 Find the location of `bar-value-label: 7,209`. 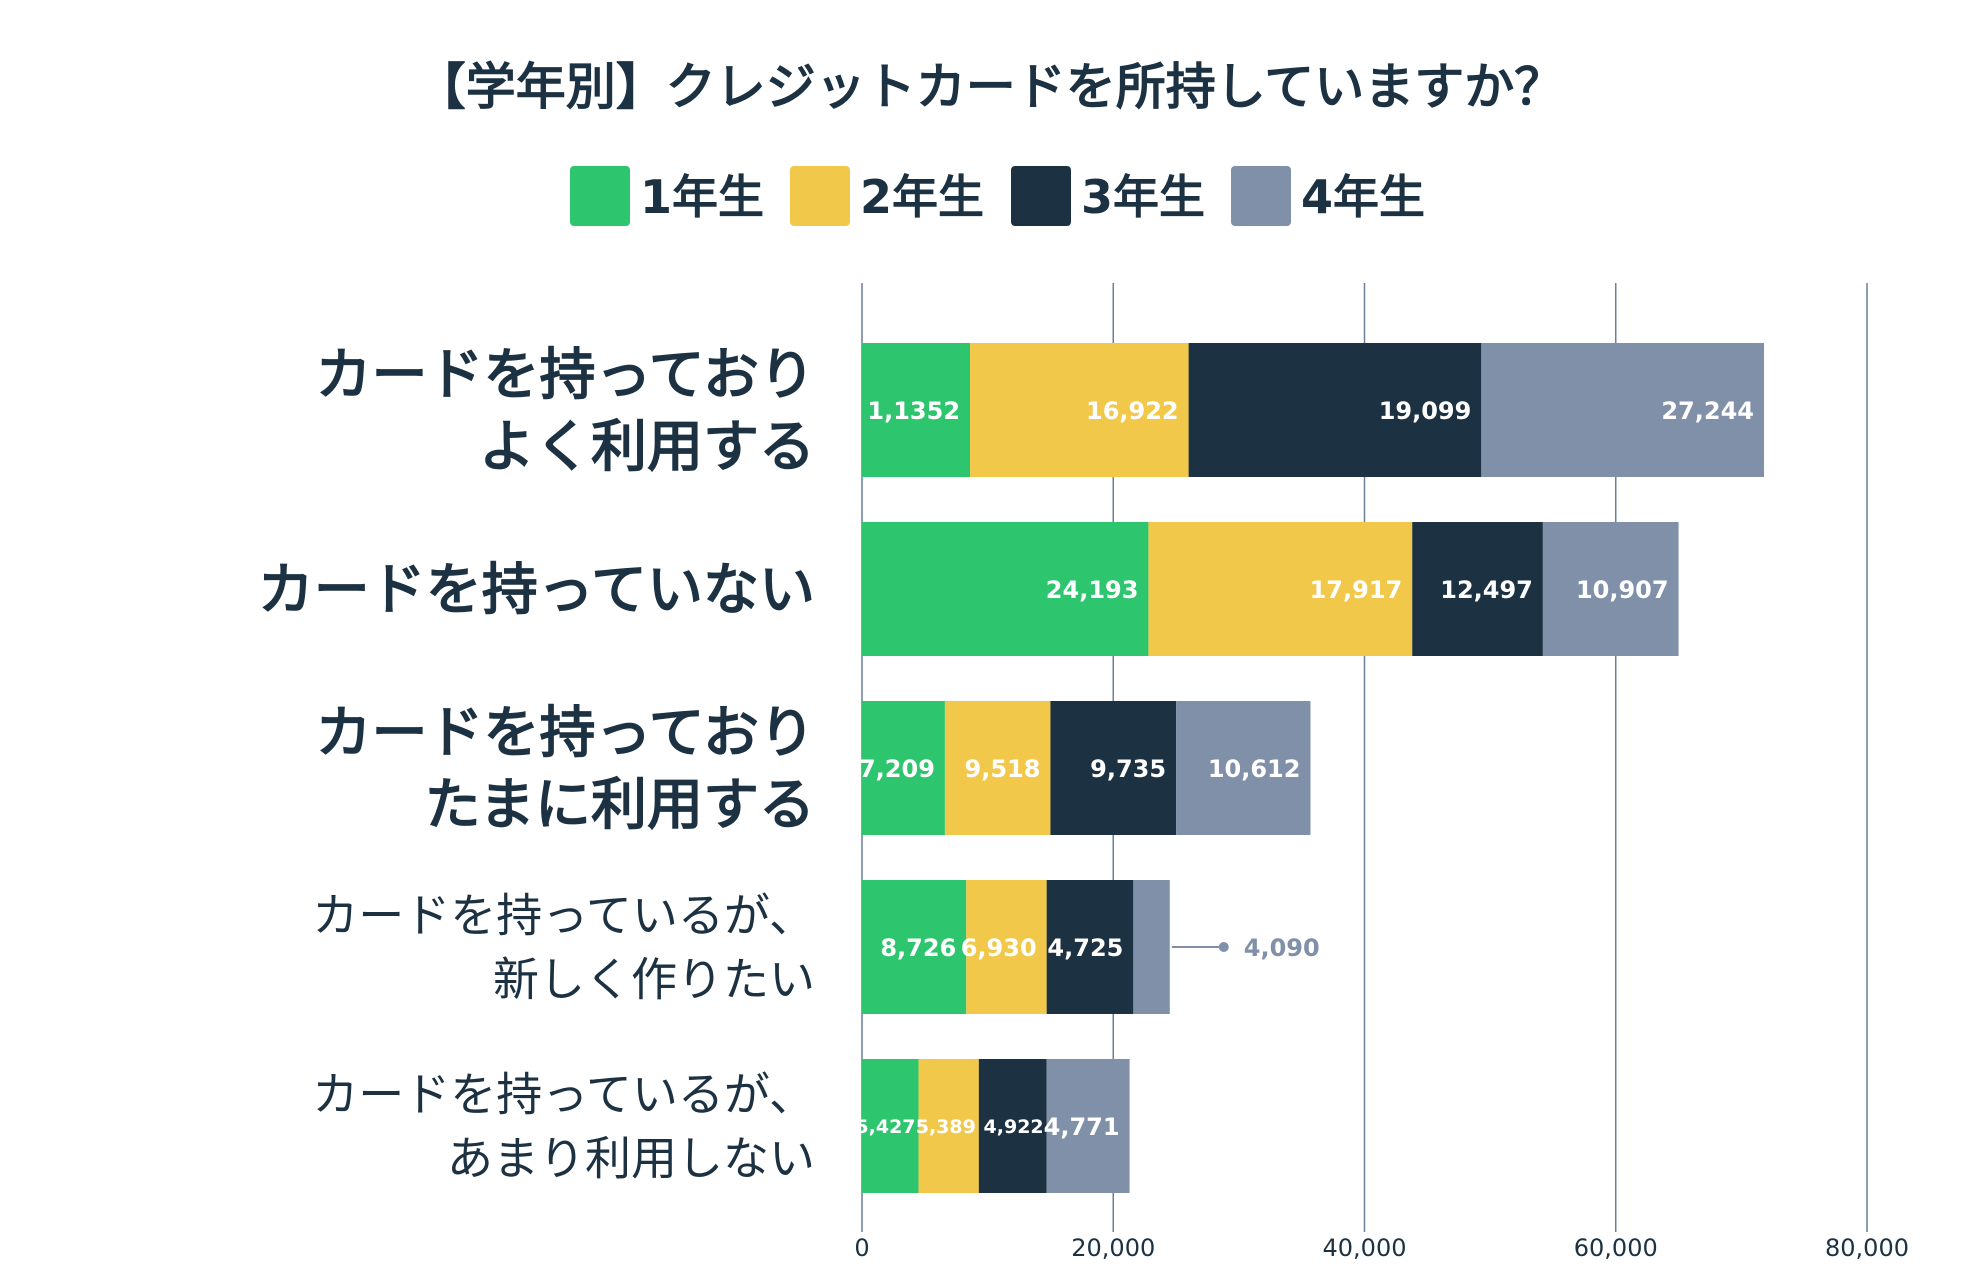

bar-value-label: 7,209 is located at coordinates (897, 769).